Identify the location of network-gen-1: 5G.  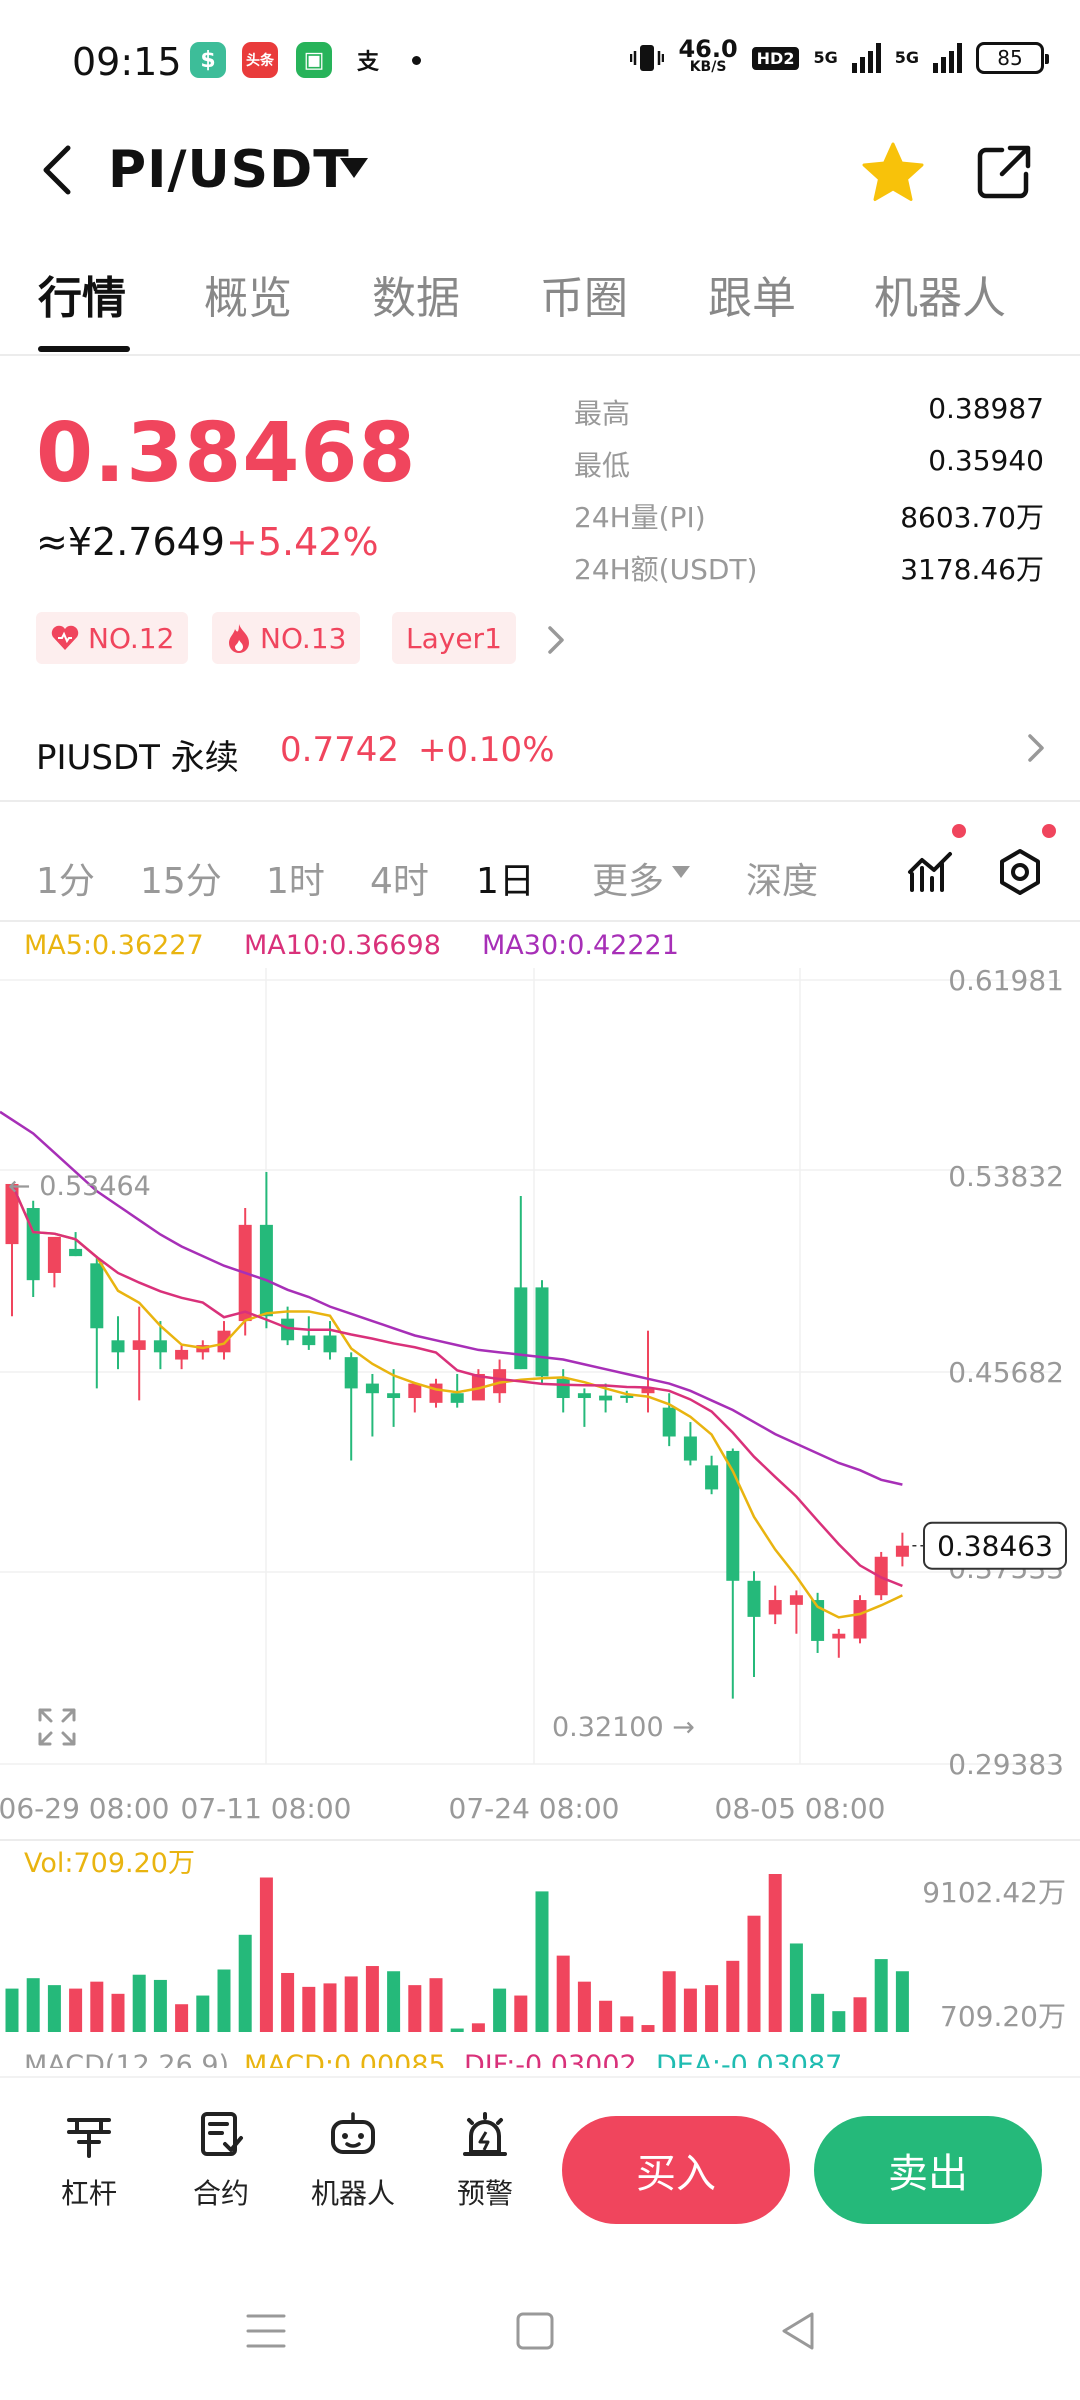
(825, 57).